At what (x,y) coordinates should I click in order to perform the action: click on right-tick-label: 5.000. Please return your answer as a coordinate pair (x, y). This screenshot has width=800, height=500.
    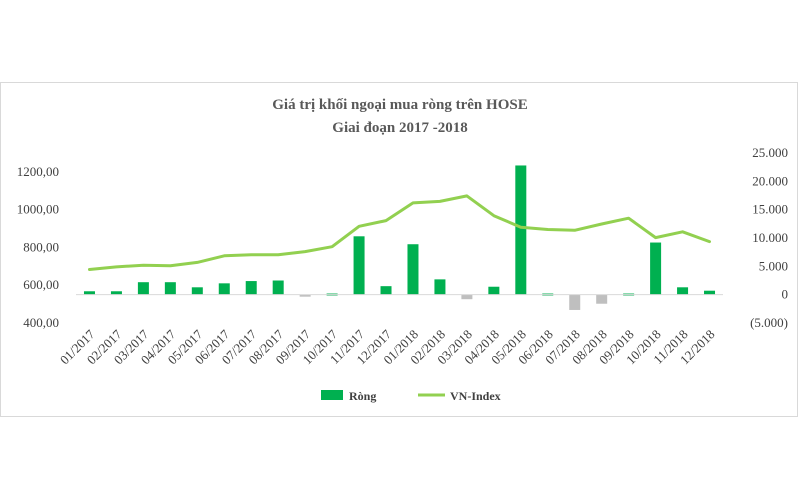
    Looking at the image, I should click on (773, 265).